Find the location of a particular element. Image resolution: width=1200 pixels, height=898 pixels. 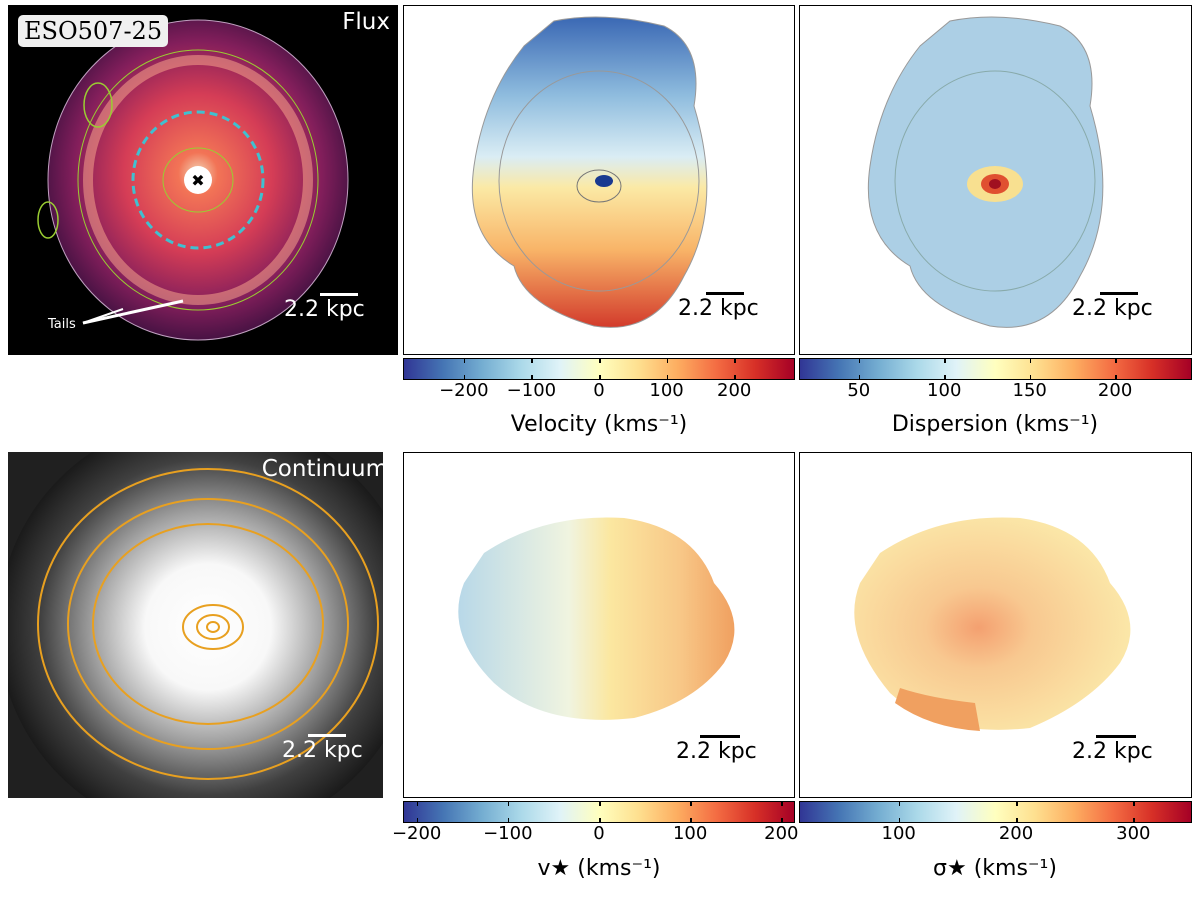

continuum-map is located at coordinates (203, 625).